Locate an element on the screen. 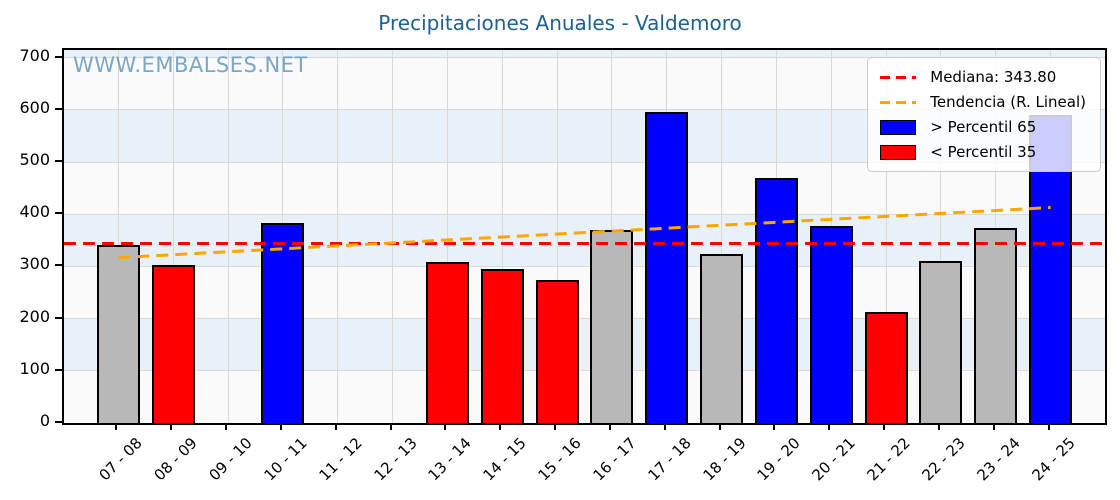  x-tick-label: 24 - 25 is located at coordinates (1053, 459).